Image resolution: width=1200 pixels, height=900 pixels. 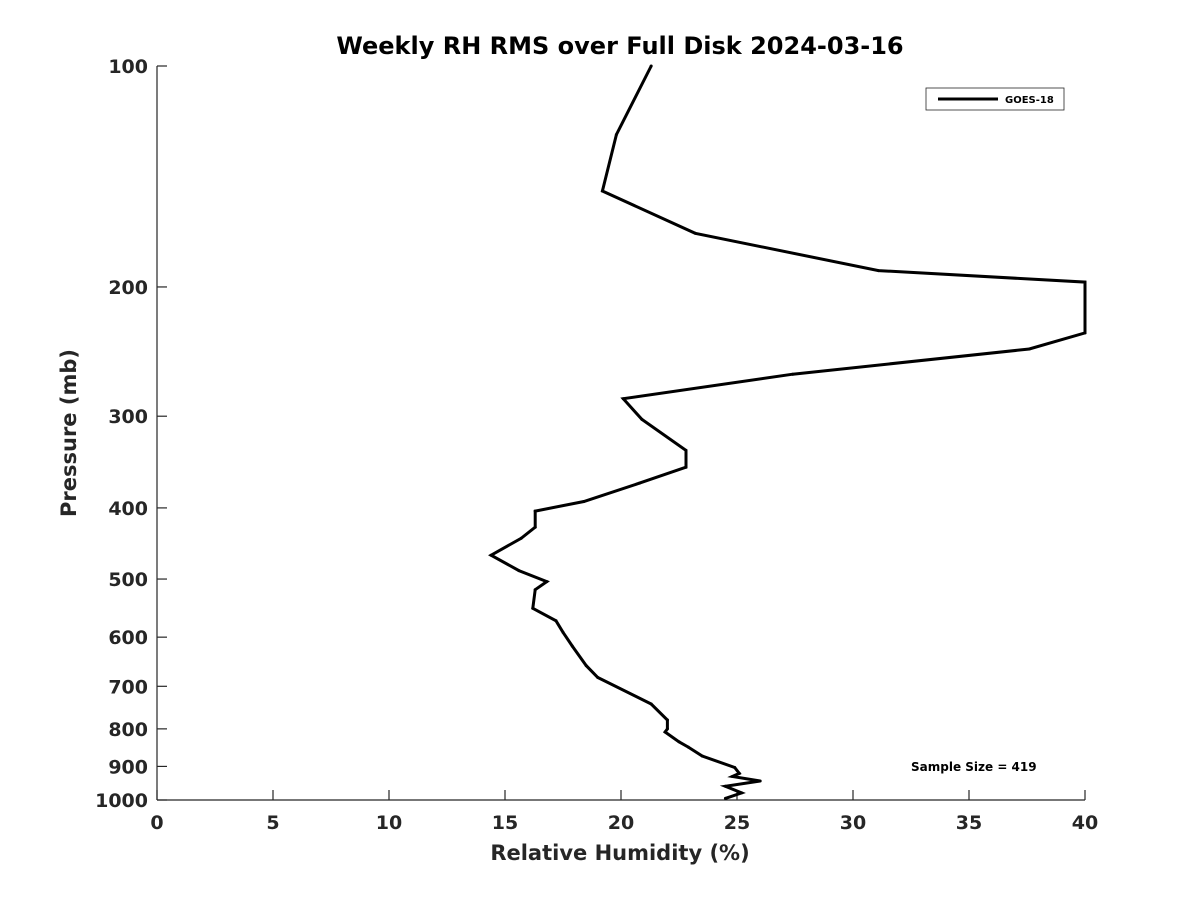 What do you see at coordinates (619, 853) in the screenshot?
I see `x-axis-label: Relative Humidity (%)` at bounding box center [619, 853].